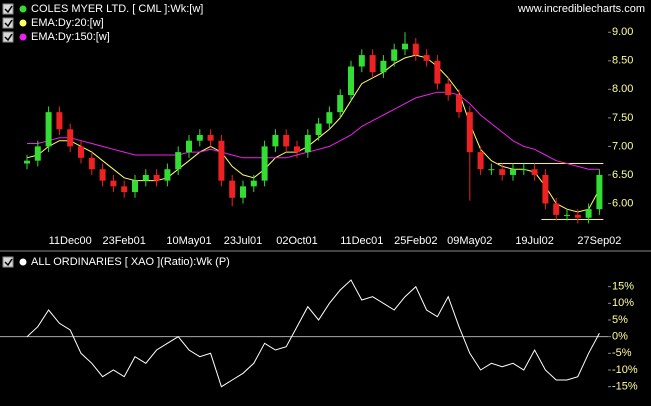  What do you see at coordinates (297, 241) in the screenshot?
I see `x-tick-label: 02Oct01` at bounding box center [297, 241].